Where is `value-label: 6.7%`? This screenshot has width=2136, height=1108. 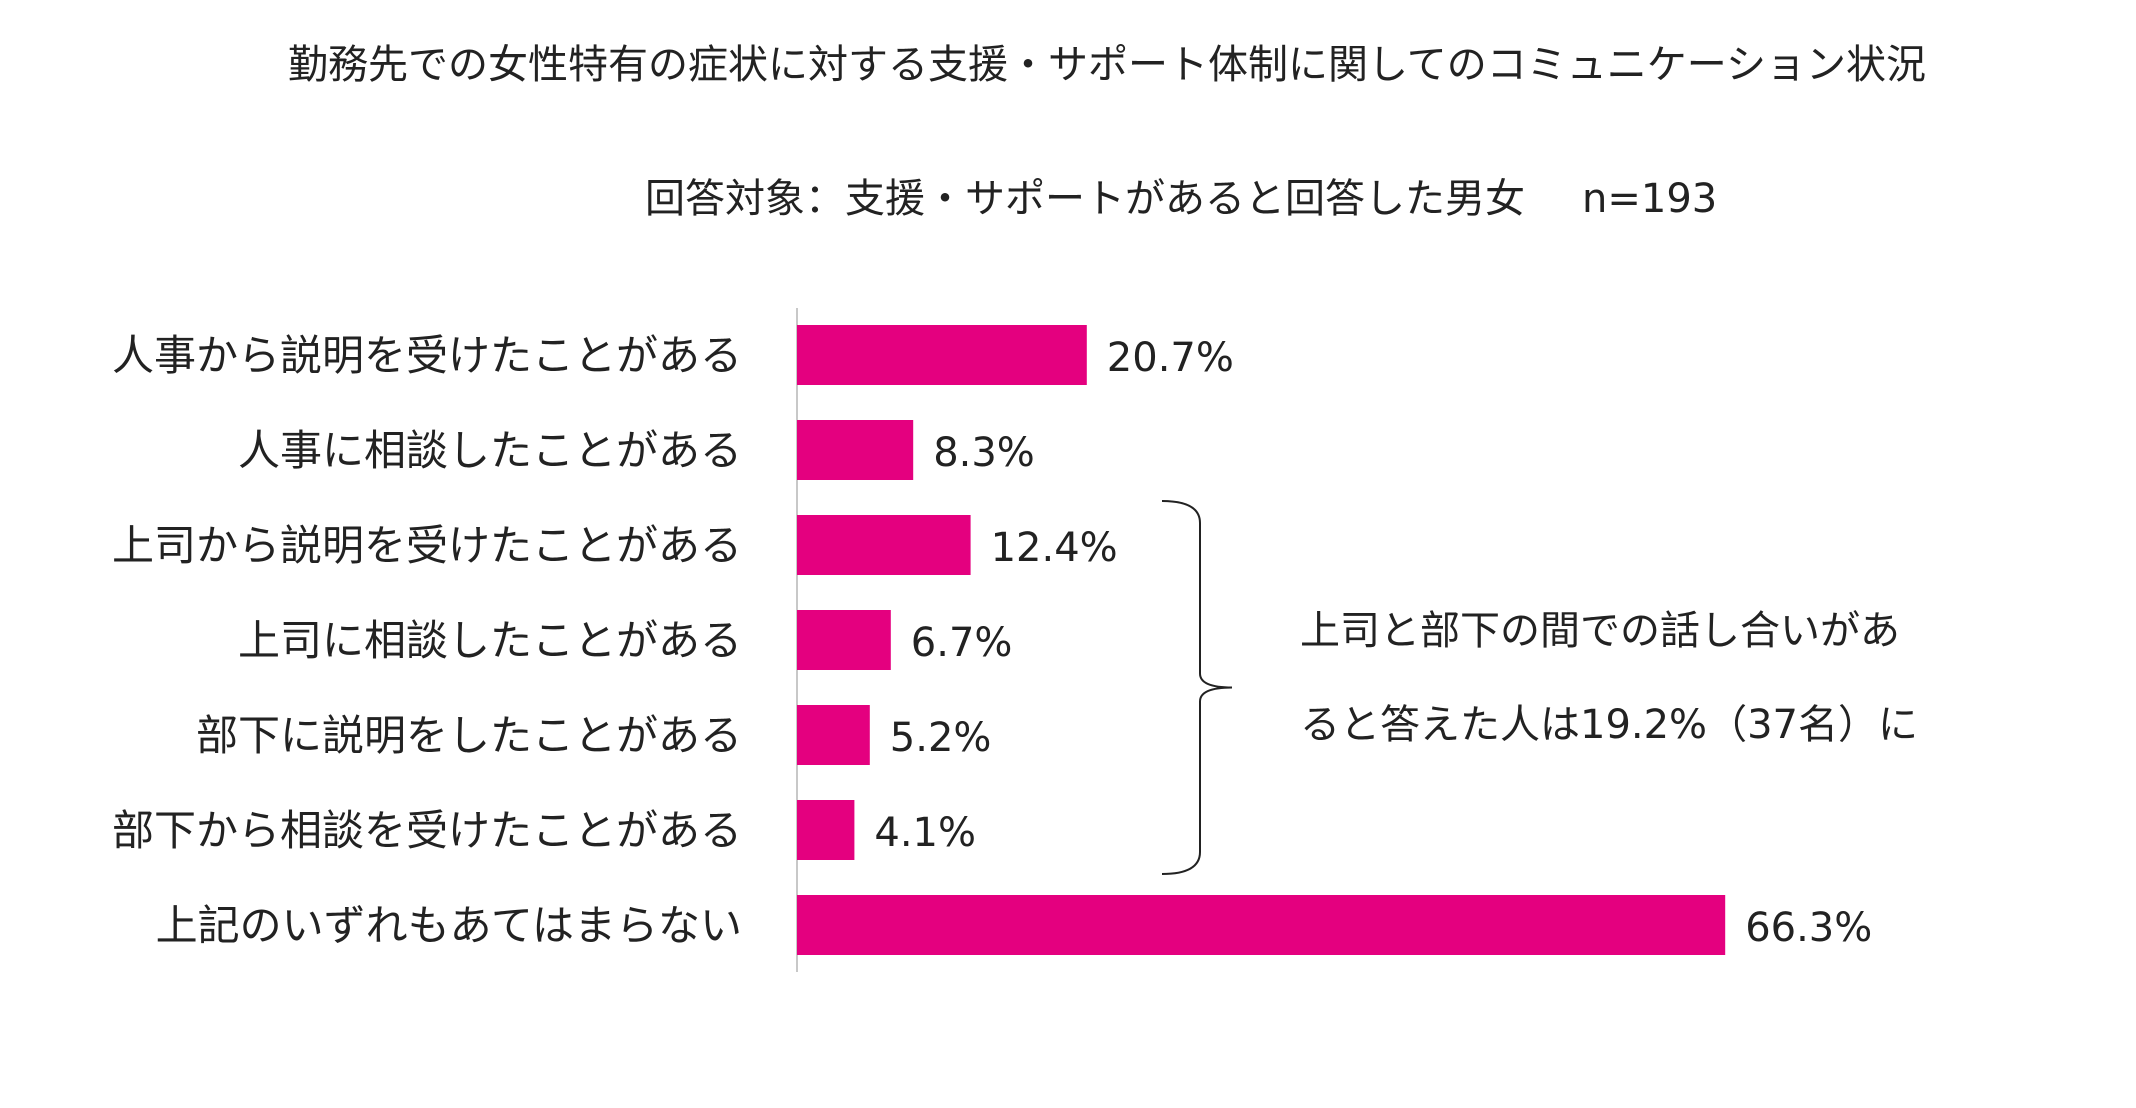
value-label: 6.7% is located at coordinates (962, 643).